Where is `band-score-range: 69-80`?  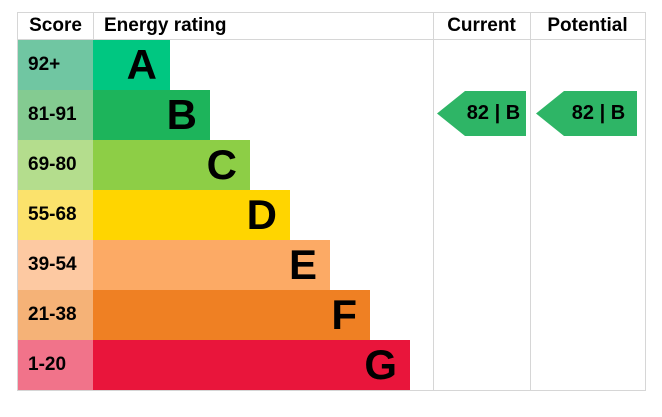 band-score-range: 69-80 is located at coordinates (52, 164).